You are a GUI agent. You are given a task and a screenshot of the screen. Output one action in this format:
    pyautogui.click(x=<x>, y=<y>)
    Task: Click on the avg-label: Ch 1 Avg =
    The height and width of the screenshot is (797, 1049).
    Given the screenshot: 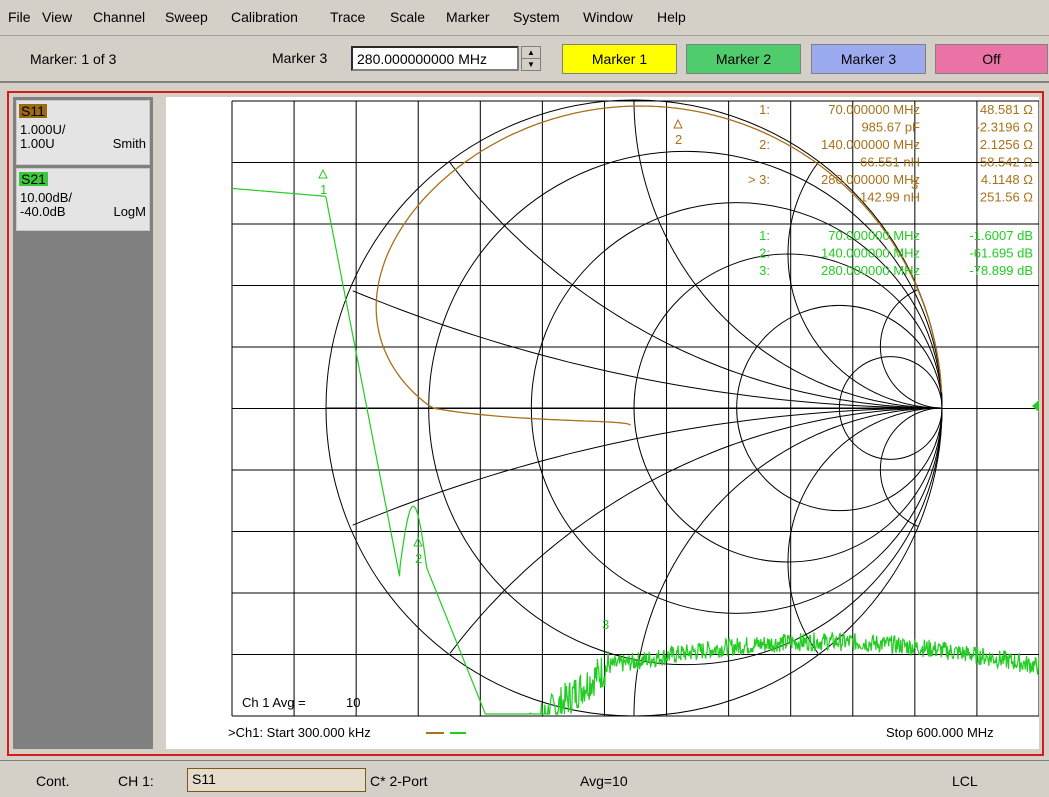 What is the action you would take?
    pyautogui.click(x=274, y=702)
    